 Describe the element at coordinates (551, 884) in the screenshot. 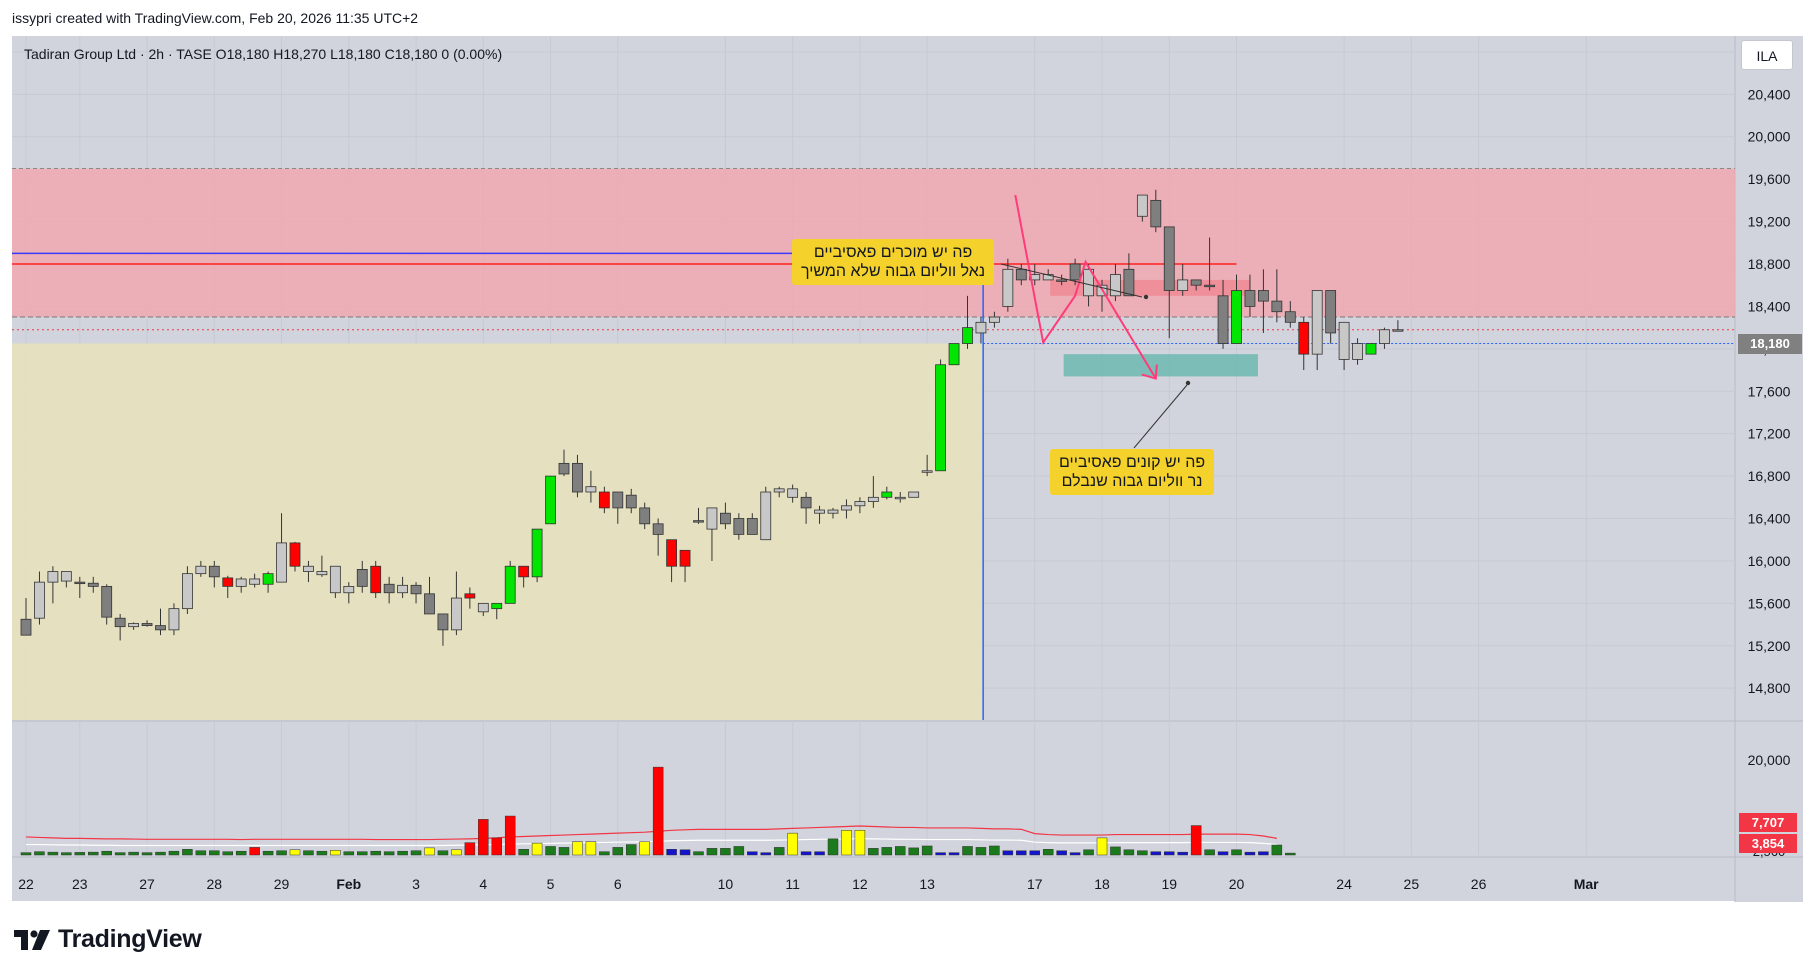

I see `time-tick-label: 5` at that location.